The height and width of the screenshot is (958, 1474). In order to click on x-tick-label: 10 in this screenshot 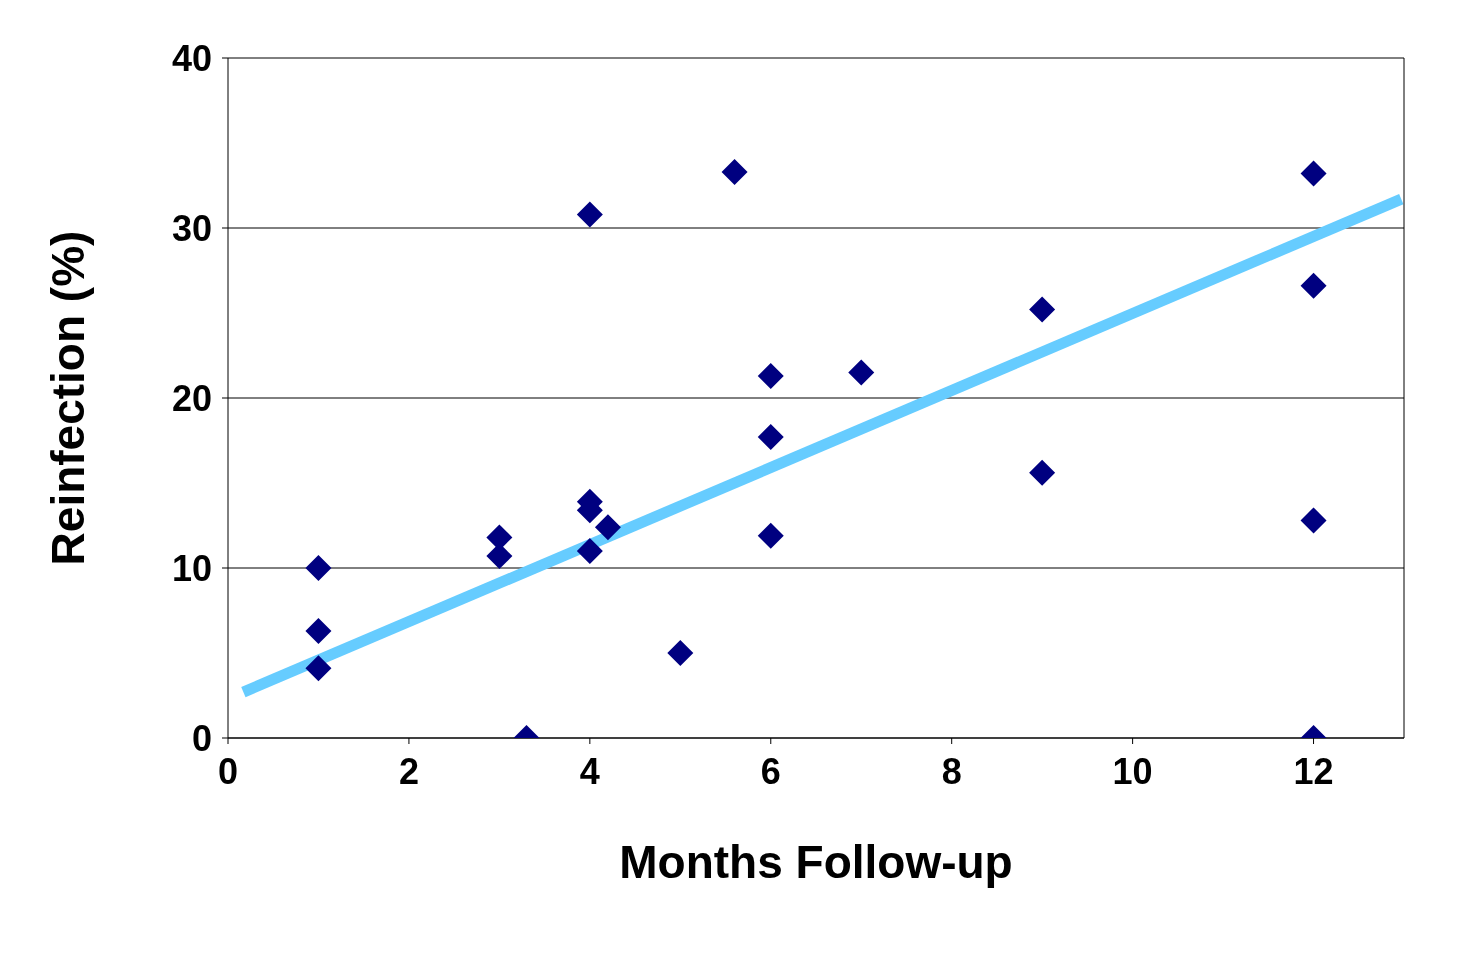, I will do `click(1132, 771)`.